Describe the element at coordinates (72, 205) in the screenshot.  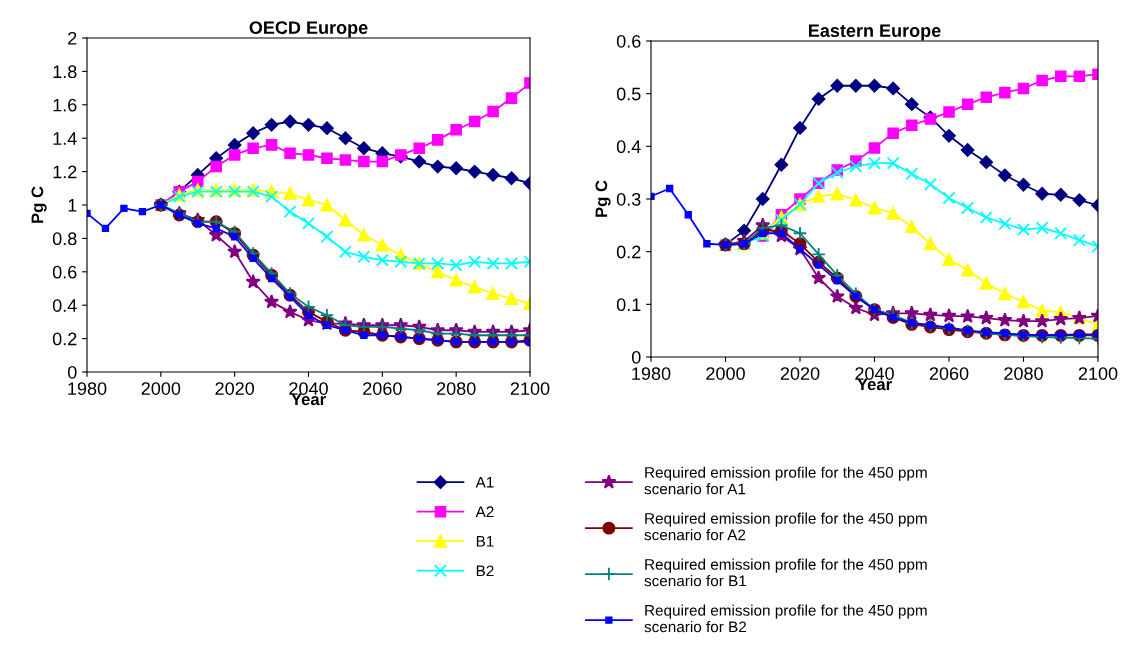
I see `y-tick-label: 1` at that location.